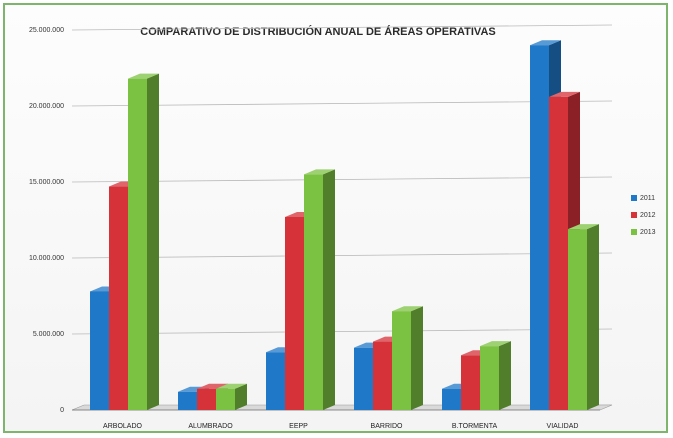 This screenshot has height=438, width=673. What do you see at coordinates (563, 426) in the screenshot?
I see `x-tick-label: VIALIDAD` at bounding box center [563, 426].